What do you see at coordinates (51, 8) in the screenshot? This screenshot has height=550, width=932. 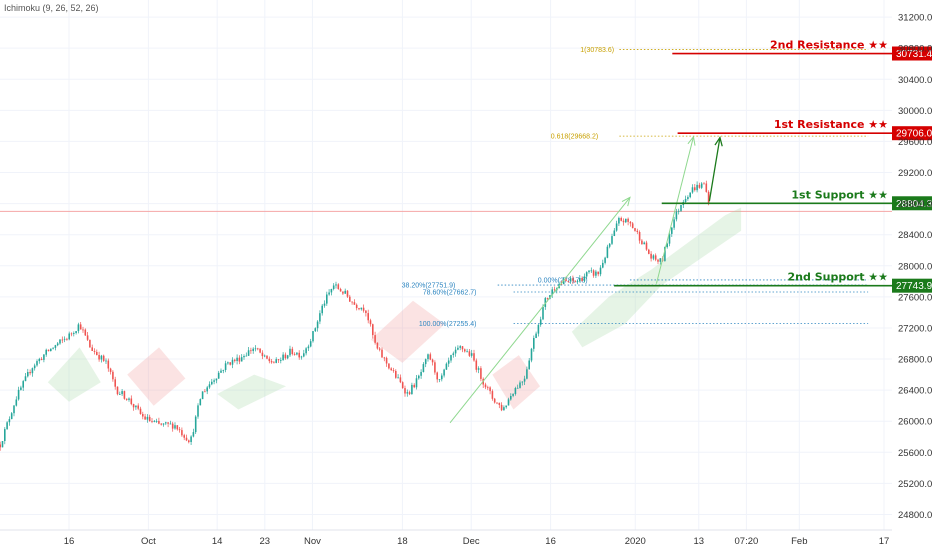 I see `indicator-label: Ichimoku (9, 26, 52, 26)` at bounding box center [51, 8].